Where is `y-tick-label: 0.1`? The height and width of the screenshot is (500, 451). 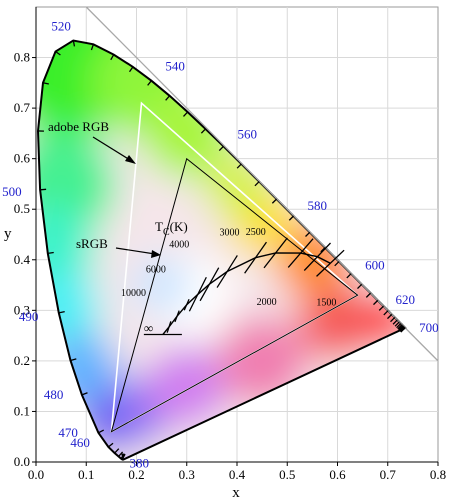 y-tick-label: 0.1 is located at coordinates (22, 410).